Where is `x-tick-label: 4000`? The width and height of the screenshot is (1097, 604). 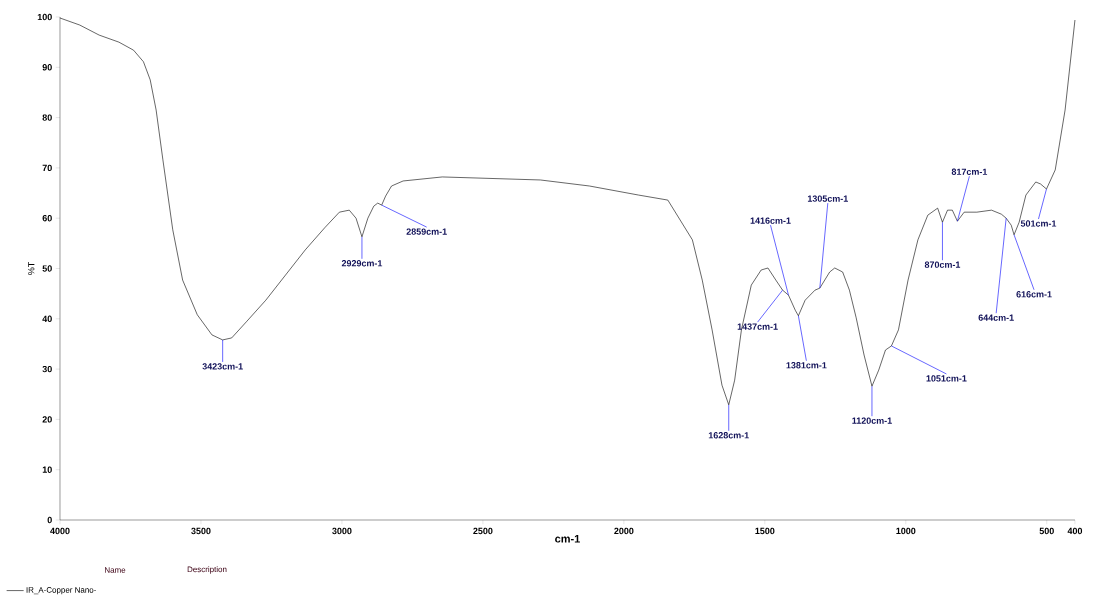 x-tick-label: 4000 is located at coordinates (60, 531).